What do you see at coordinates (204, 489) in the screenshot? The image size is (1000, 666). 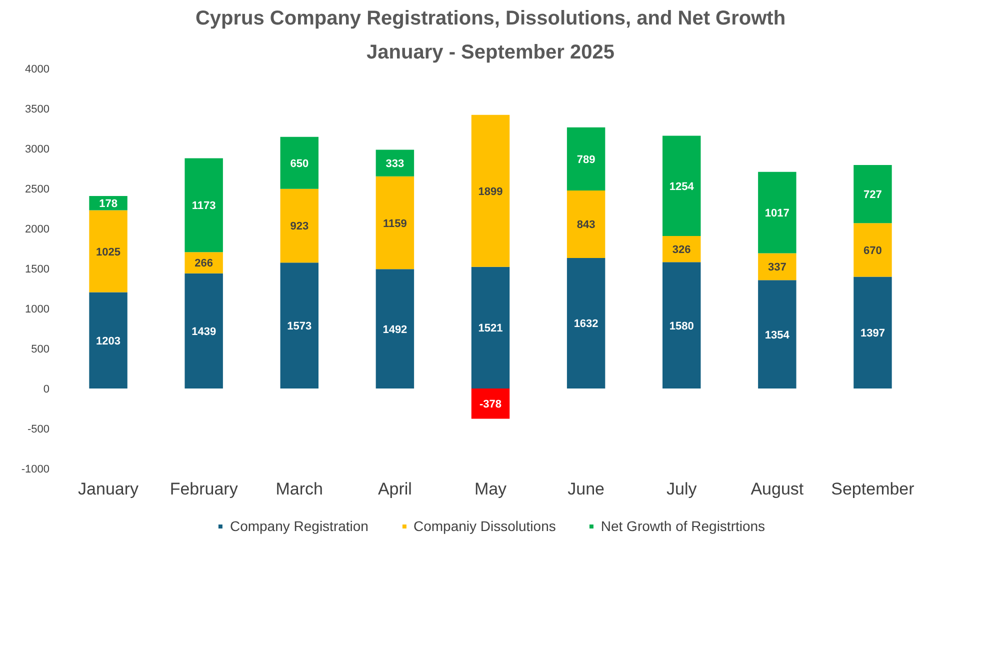 I see `x-tick-label: February` at bounding box center [204, 489].